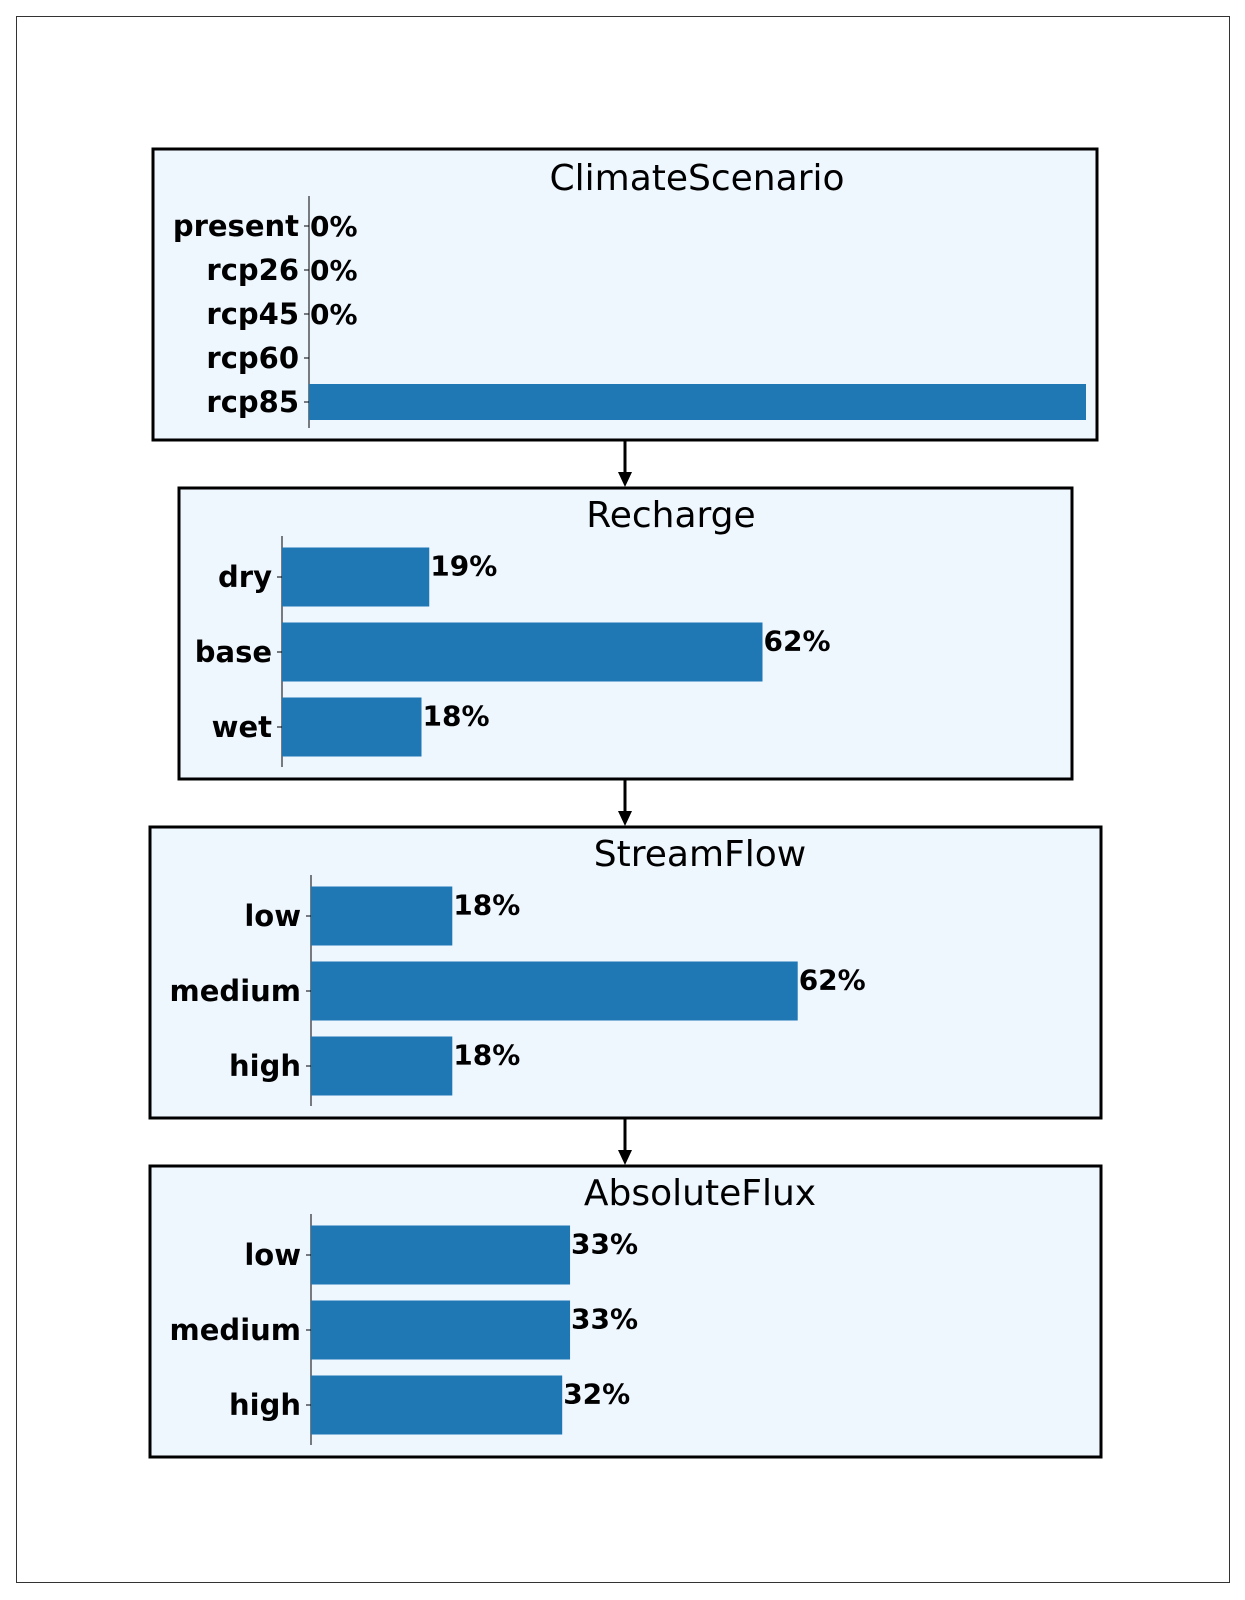 Image resolution: width=1245 pixels, height=1600 pixels. I want to click on node-streamflow: StreamFlow low 18% medium 62% high 18%, so click(625, 972).